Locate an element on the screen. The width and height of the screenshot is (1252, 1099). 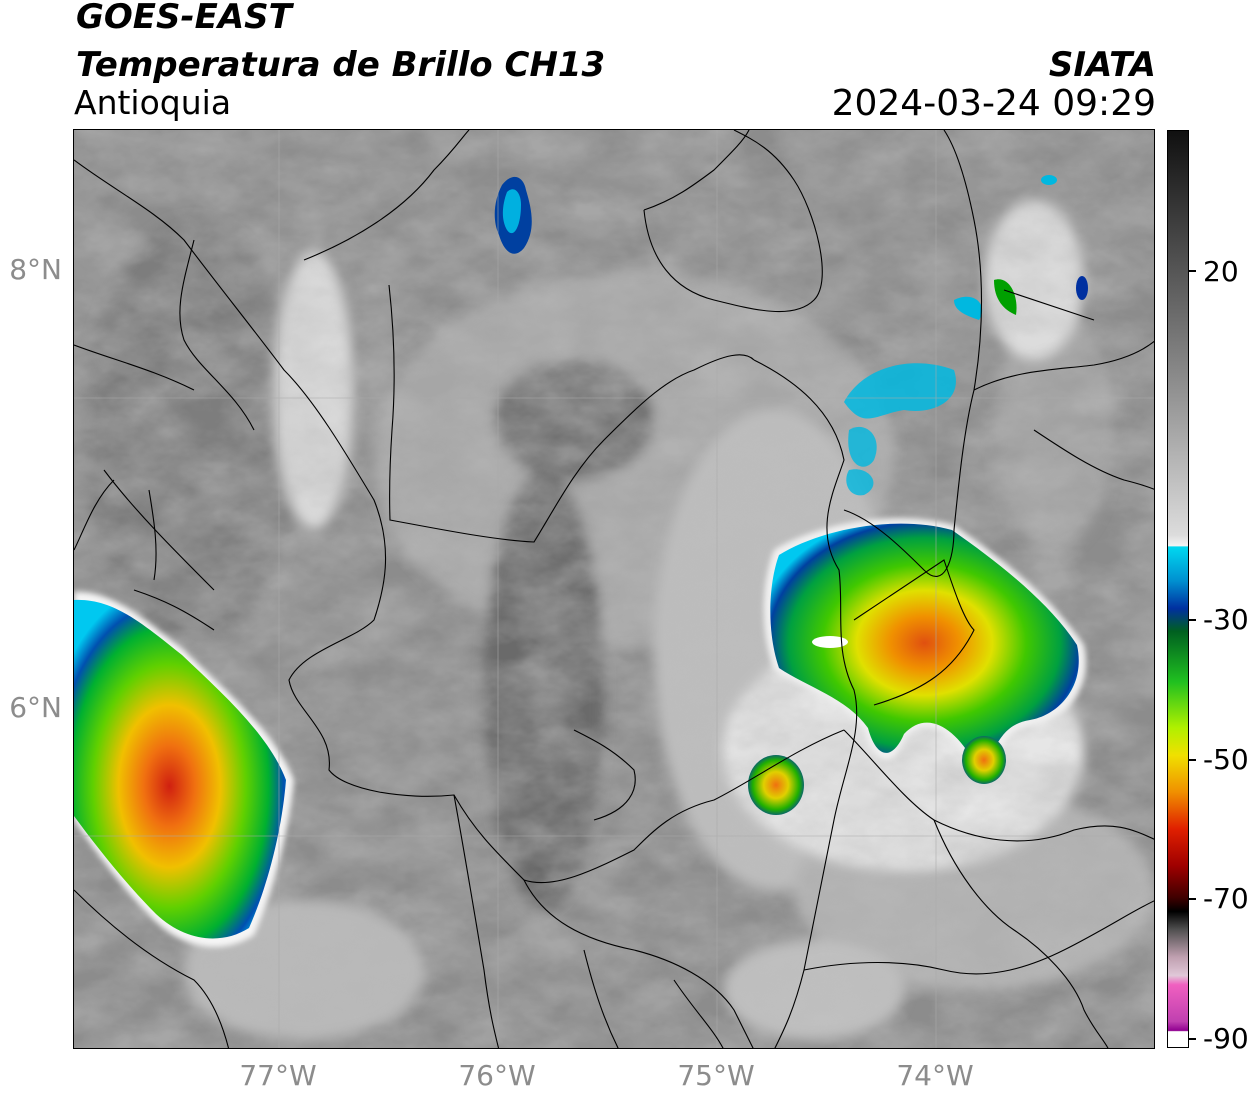
storm-west is located at coordinates (184, 769).